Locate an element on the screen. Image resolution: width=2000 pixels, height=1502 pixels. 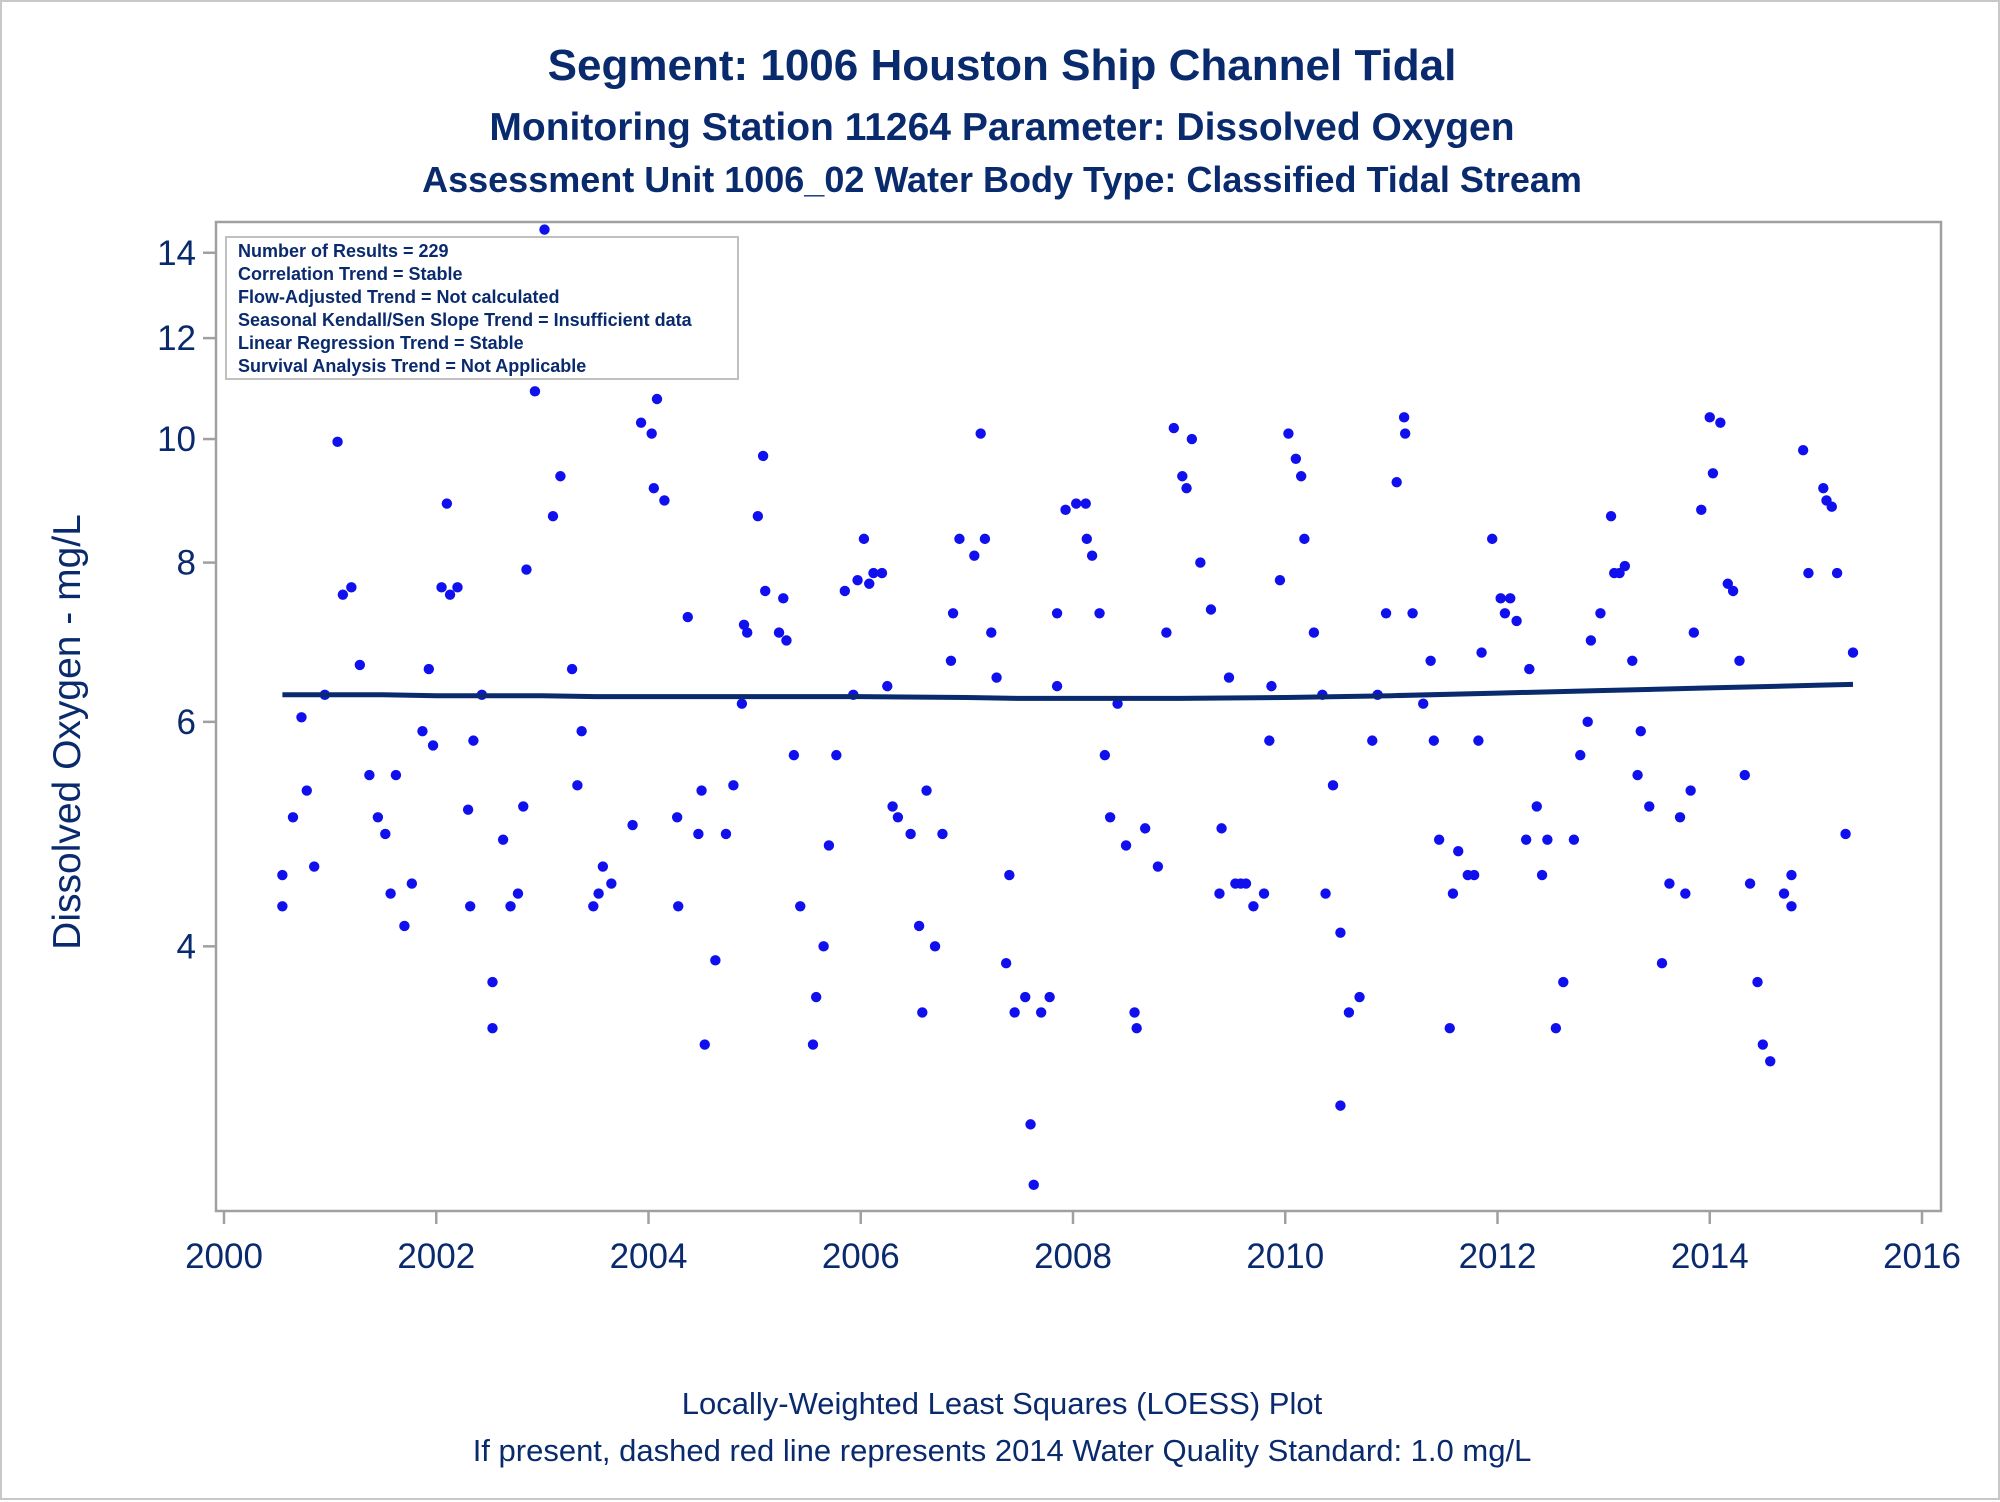
inset-line-linear-regression: Linear Regression Trend = Stable is located at coordinates (381, 343).